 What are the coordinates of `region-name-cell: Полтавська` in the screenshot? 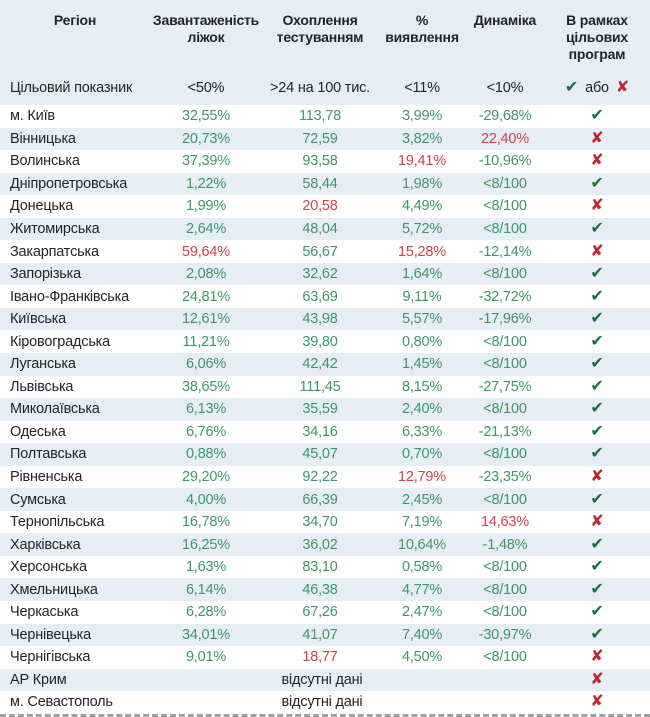 It's located at (48, 454).